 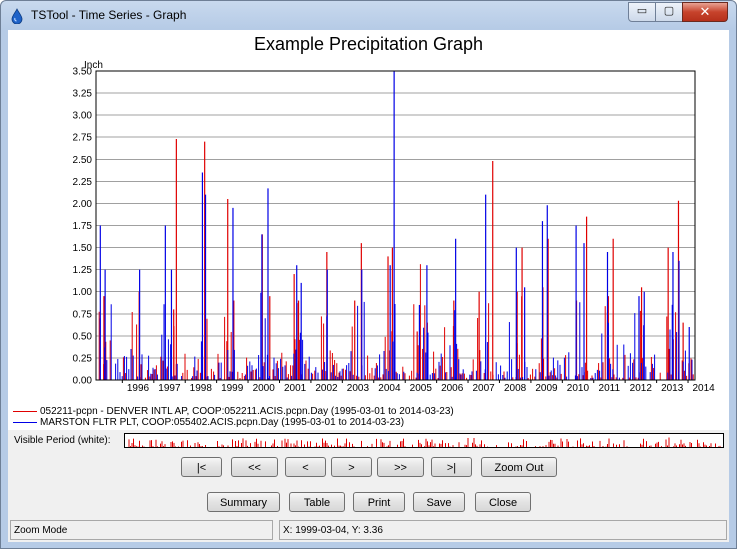 I want to click on legend-swatch-red, so click(x=25, y=411).